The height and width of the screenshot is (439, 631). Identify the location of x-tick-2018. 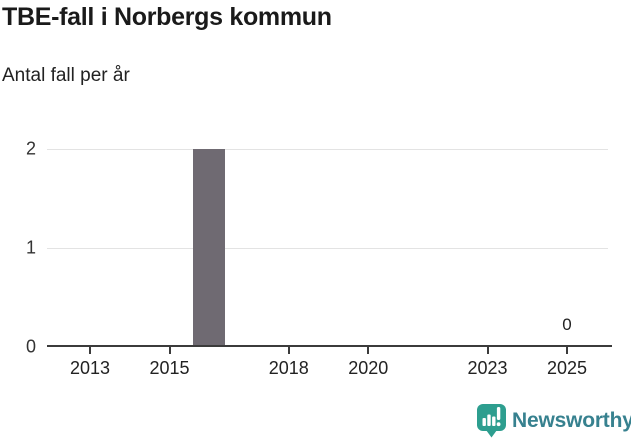
(288, 350).